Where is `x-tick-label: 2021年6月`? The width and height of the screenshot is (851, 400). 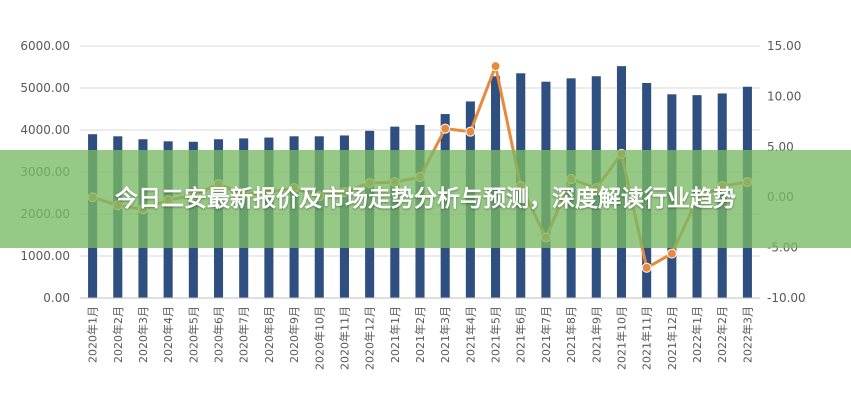 x-tick-label: 2021年6月 is located at coordinates (521, 334).